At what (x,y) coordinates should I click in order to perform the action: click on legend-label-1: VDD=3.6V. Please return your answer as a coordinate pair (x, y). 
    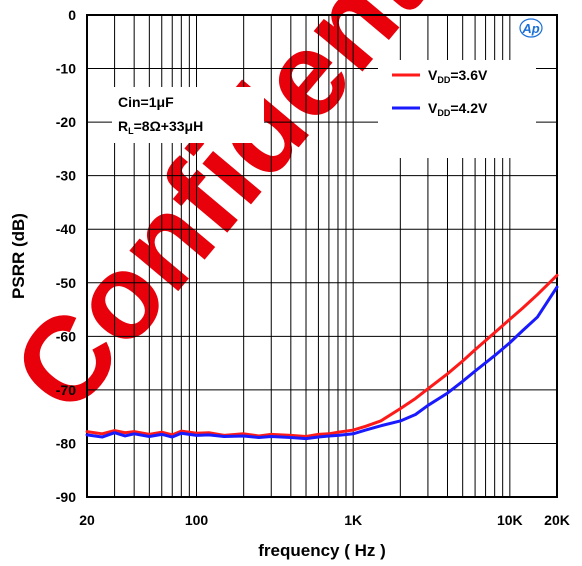
    Looking at the image, I should click on (458, 76).